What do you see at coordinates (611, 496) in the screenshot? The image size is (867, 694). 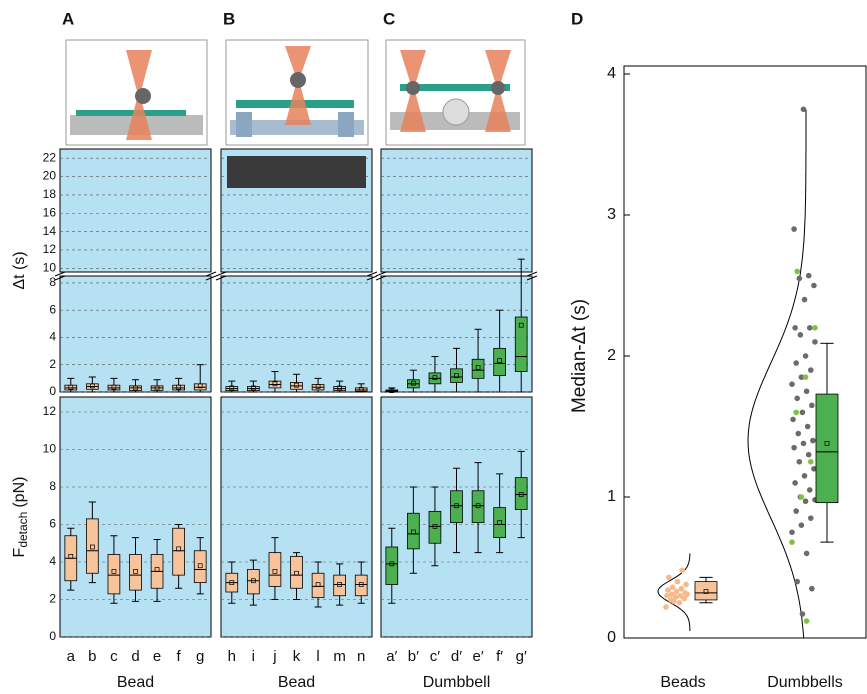 I see `y-tick-label: 1` at bounding box center [611, 496].